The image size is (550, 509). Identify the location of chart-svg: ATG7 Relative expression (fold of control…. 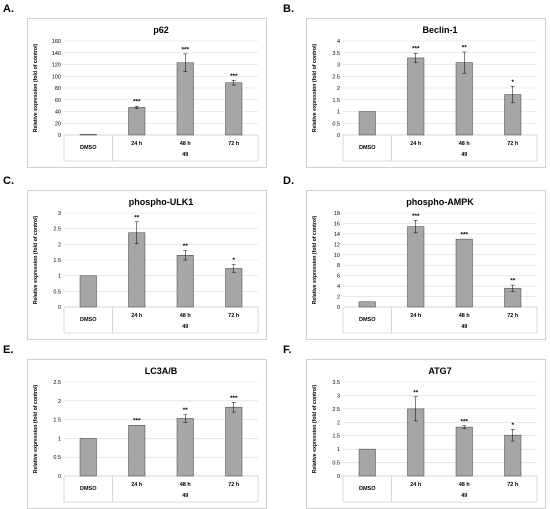
(425, 434).